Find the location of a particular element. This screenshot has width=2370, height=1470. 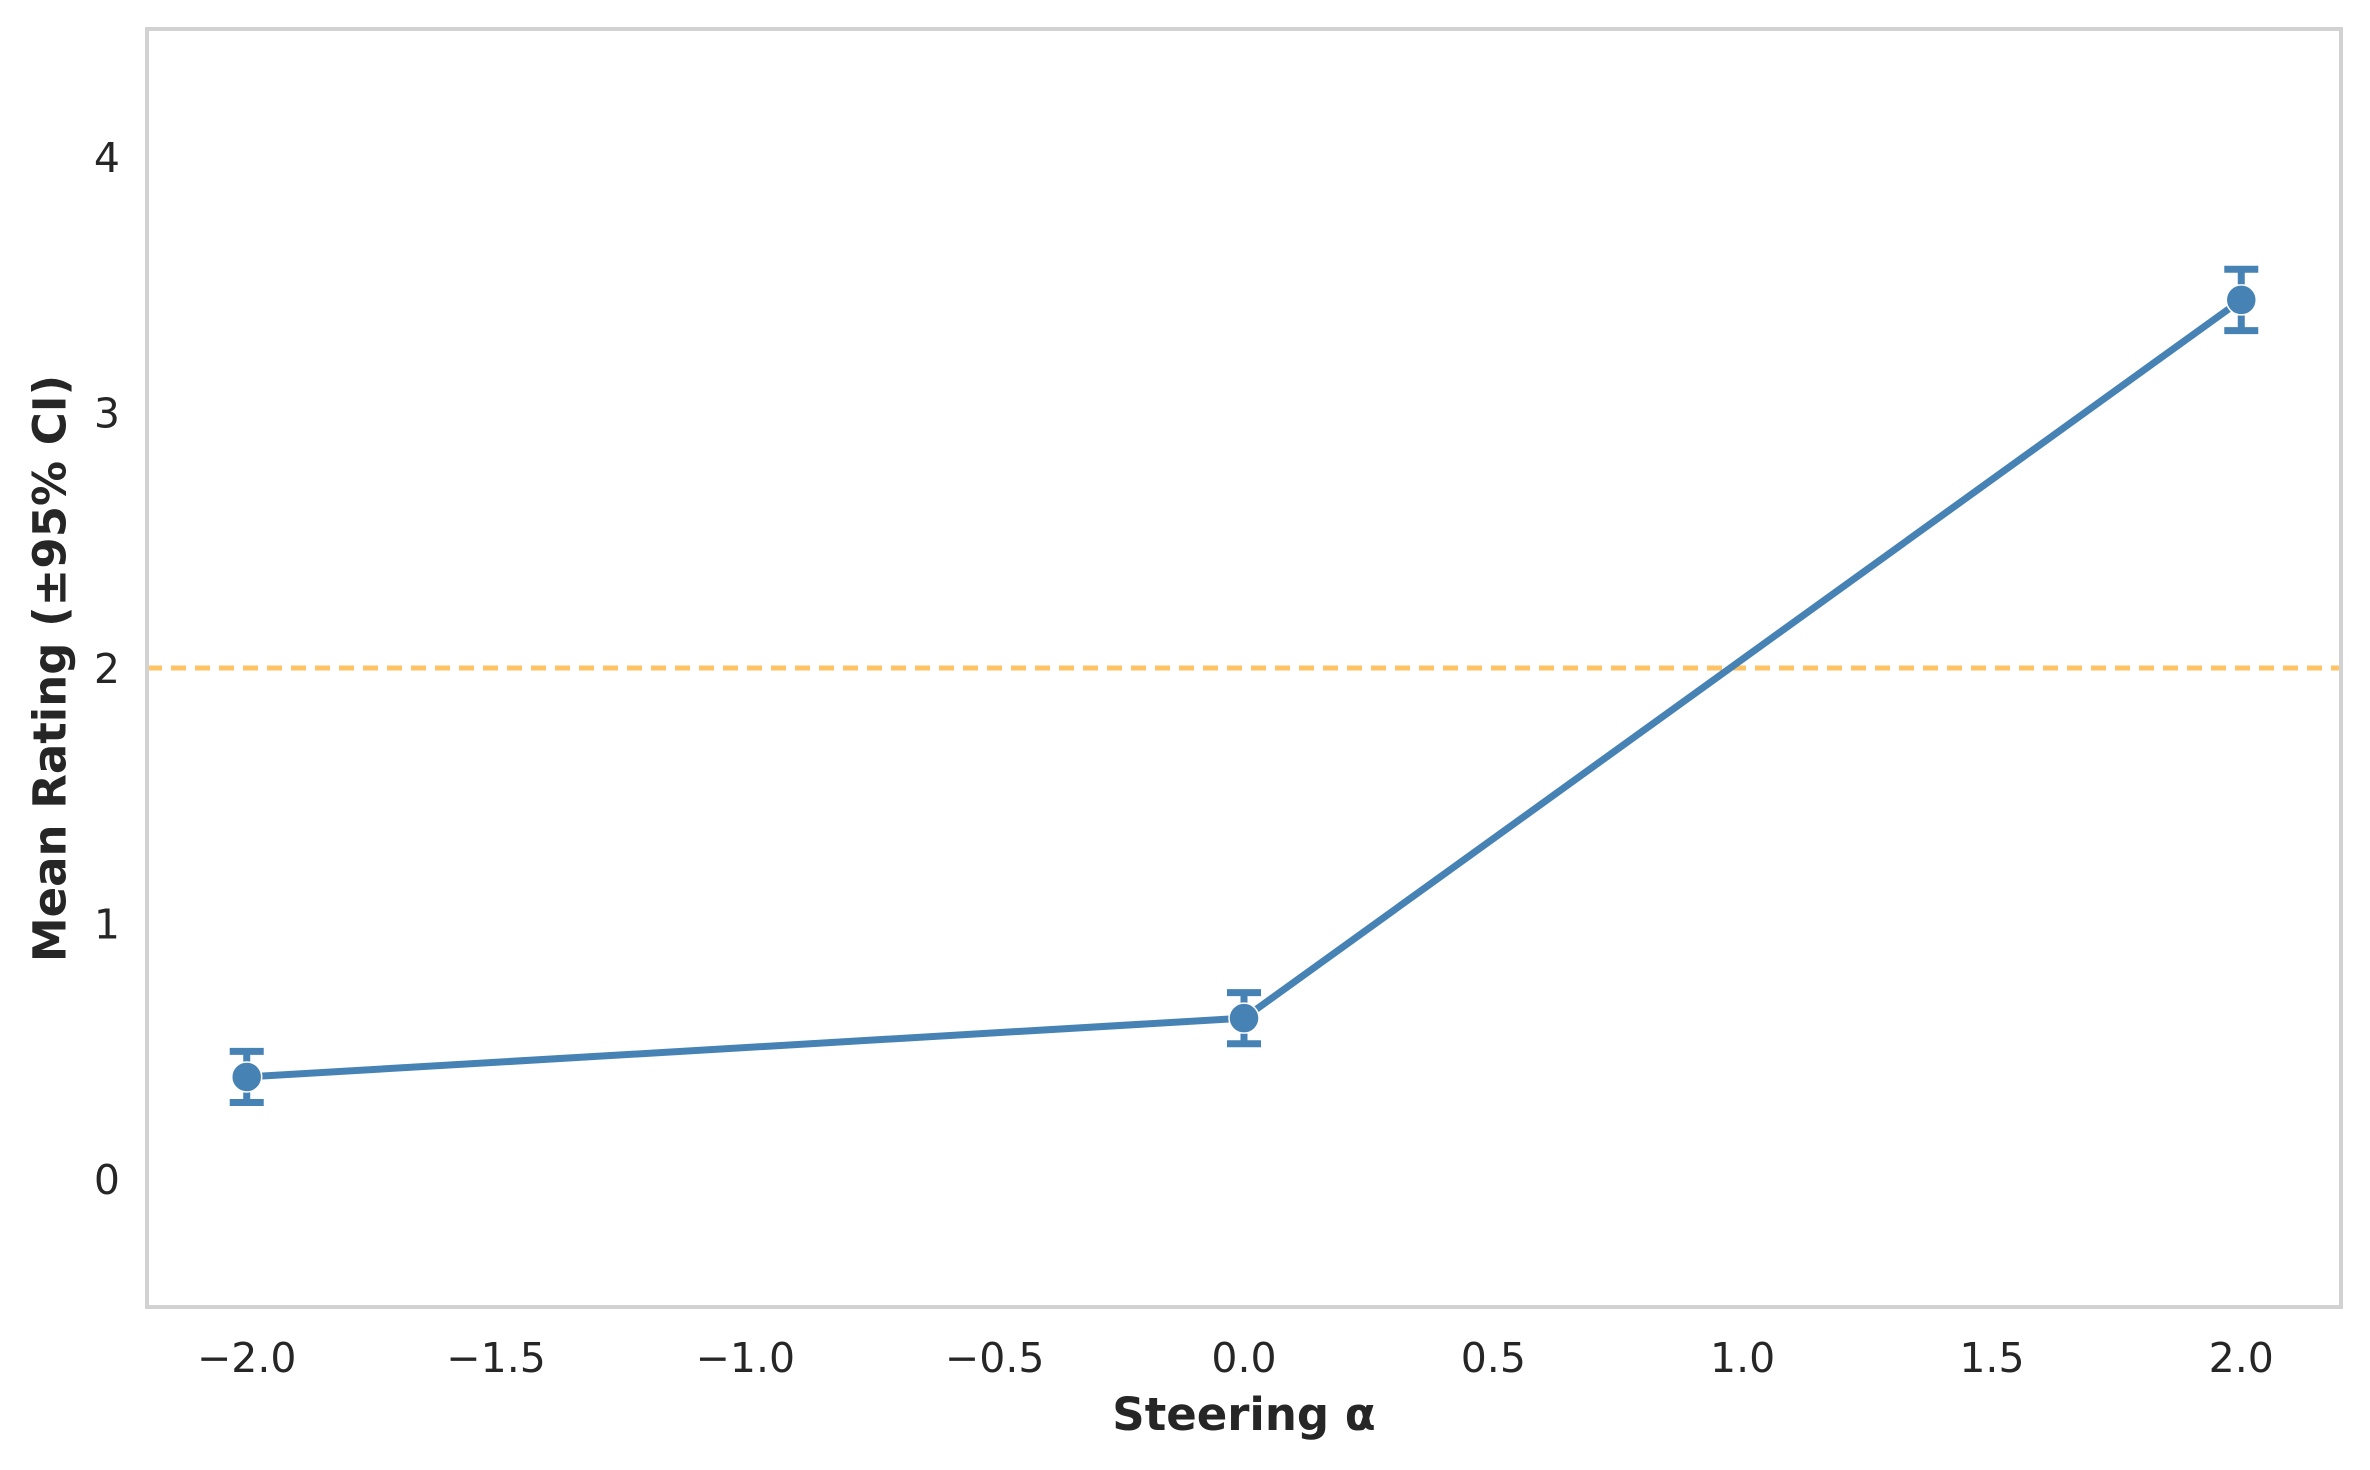

x-tick-label: −1.5 is located at coordinates (496, 1358).